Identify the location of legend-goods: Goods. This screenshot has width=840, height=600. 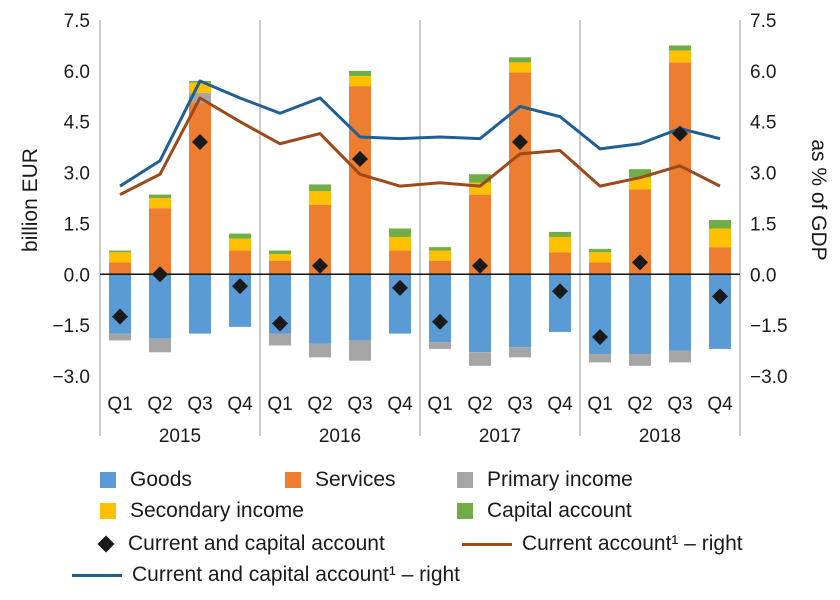
(146, 480).